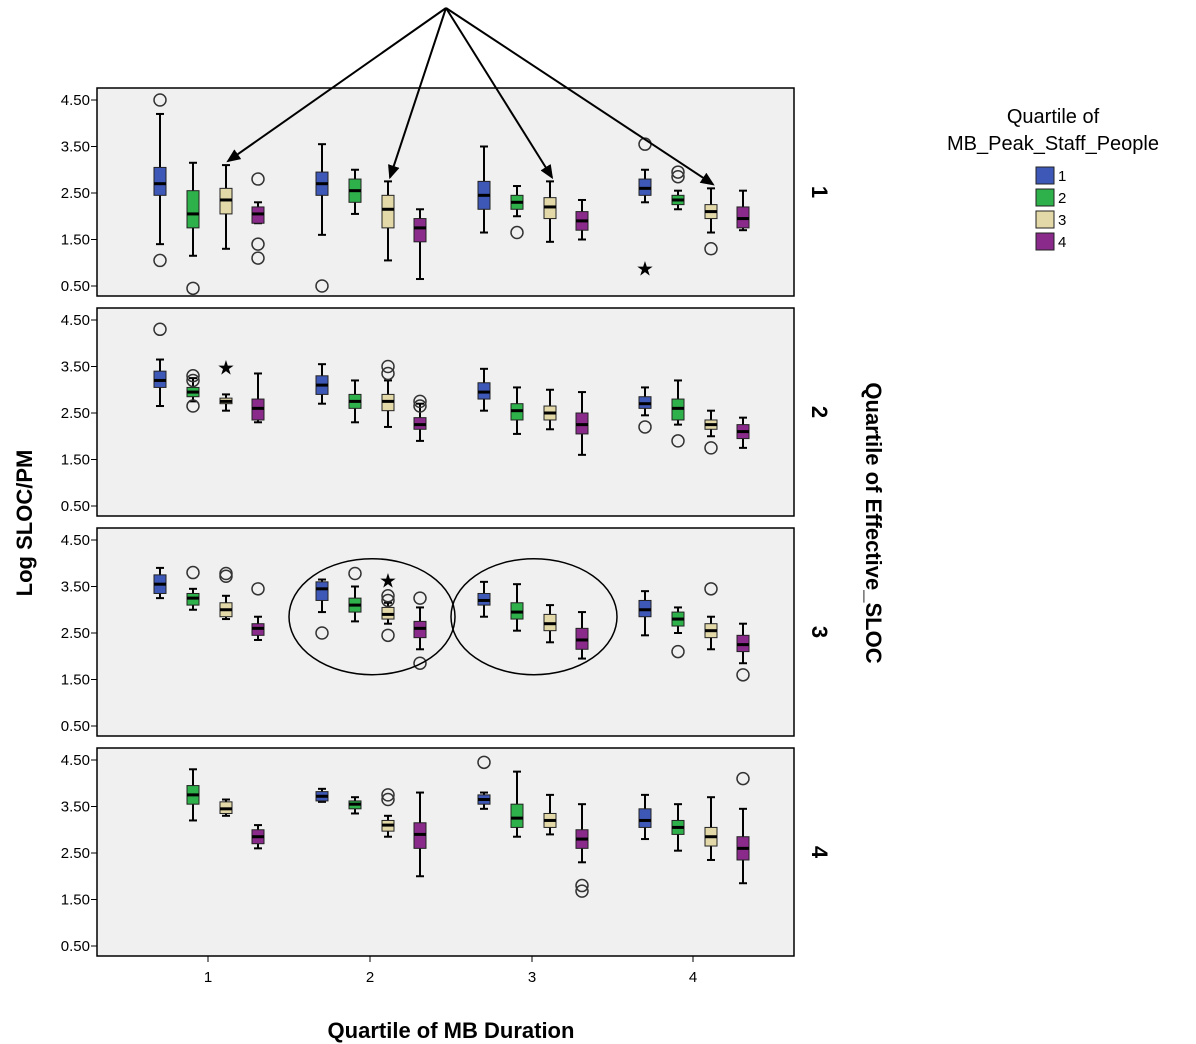 This screenshot has width=1196, height=1044. I want to click on panel-label-4: 4, so click(819, 852).